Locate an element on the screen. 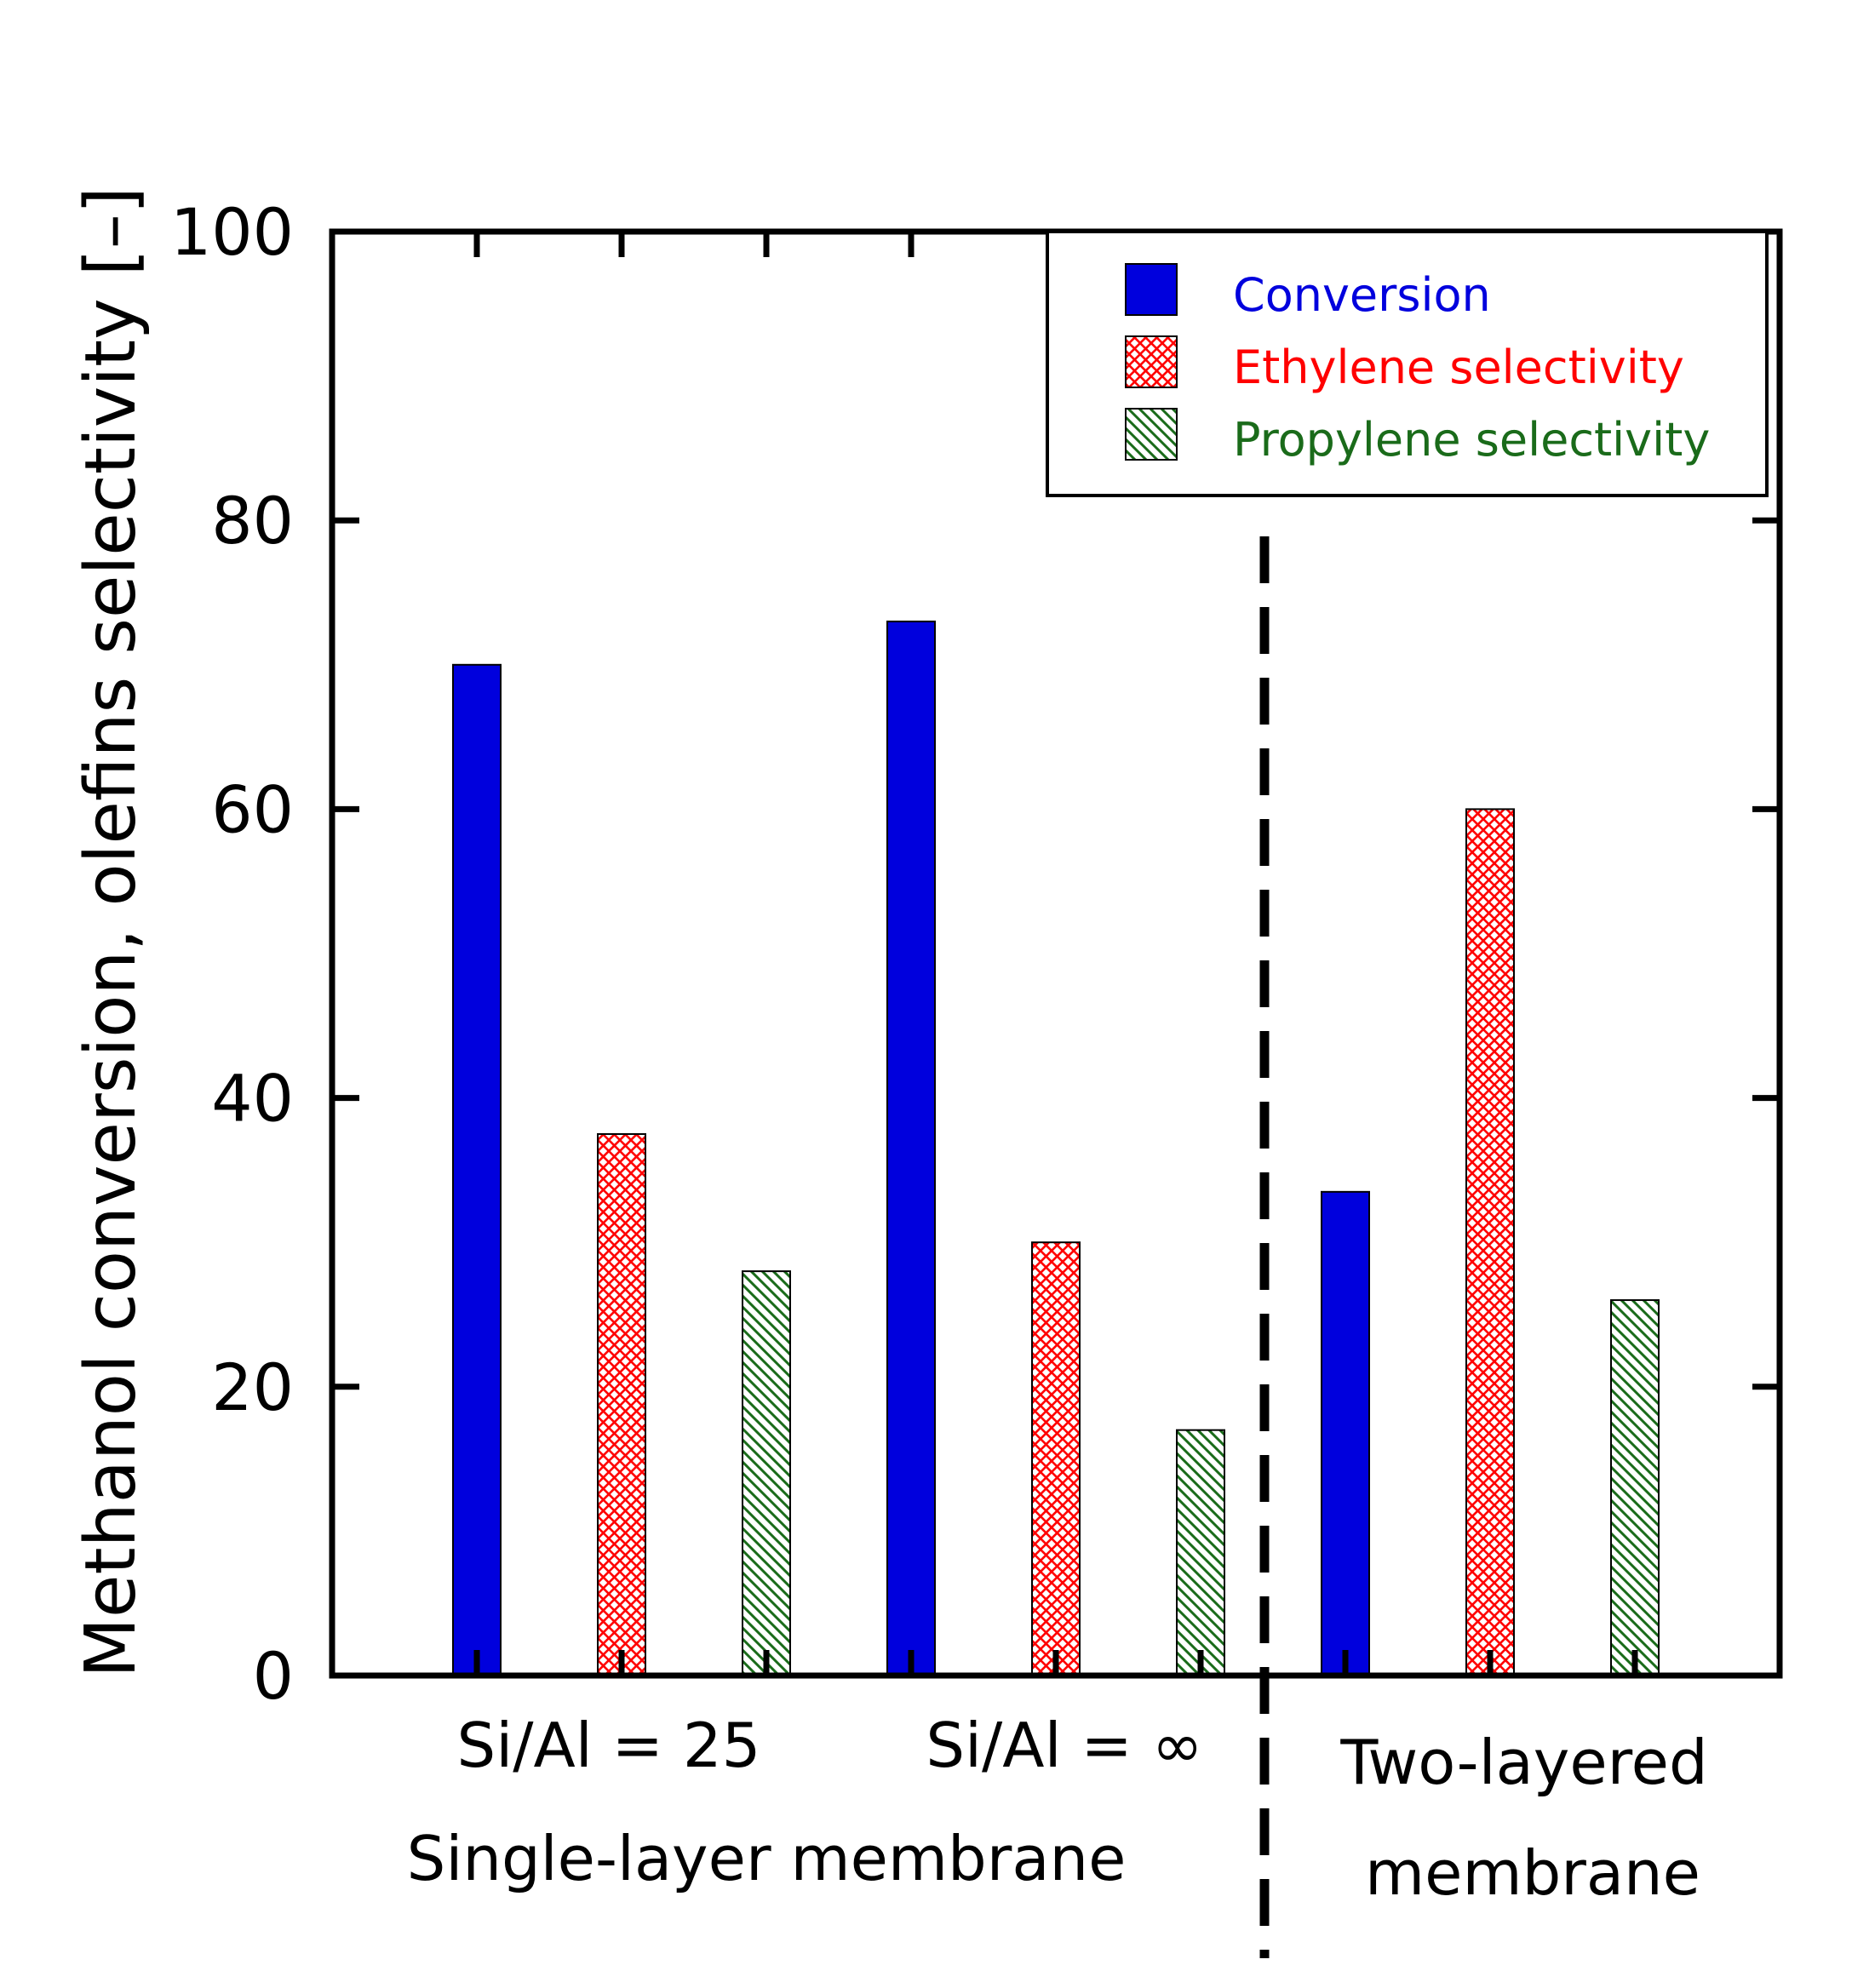 This screenshot has width=1852, height=1988. legend-label-propylene: Propylene selectivity is located at coordinates (1471, 440).